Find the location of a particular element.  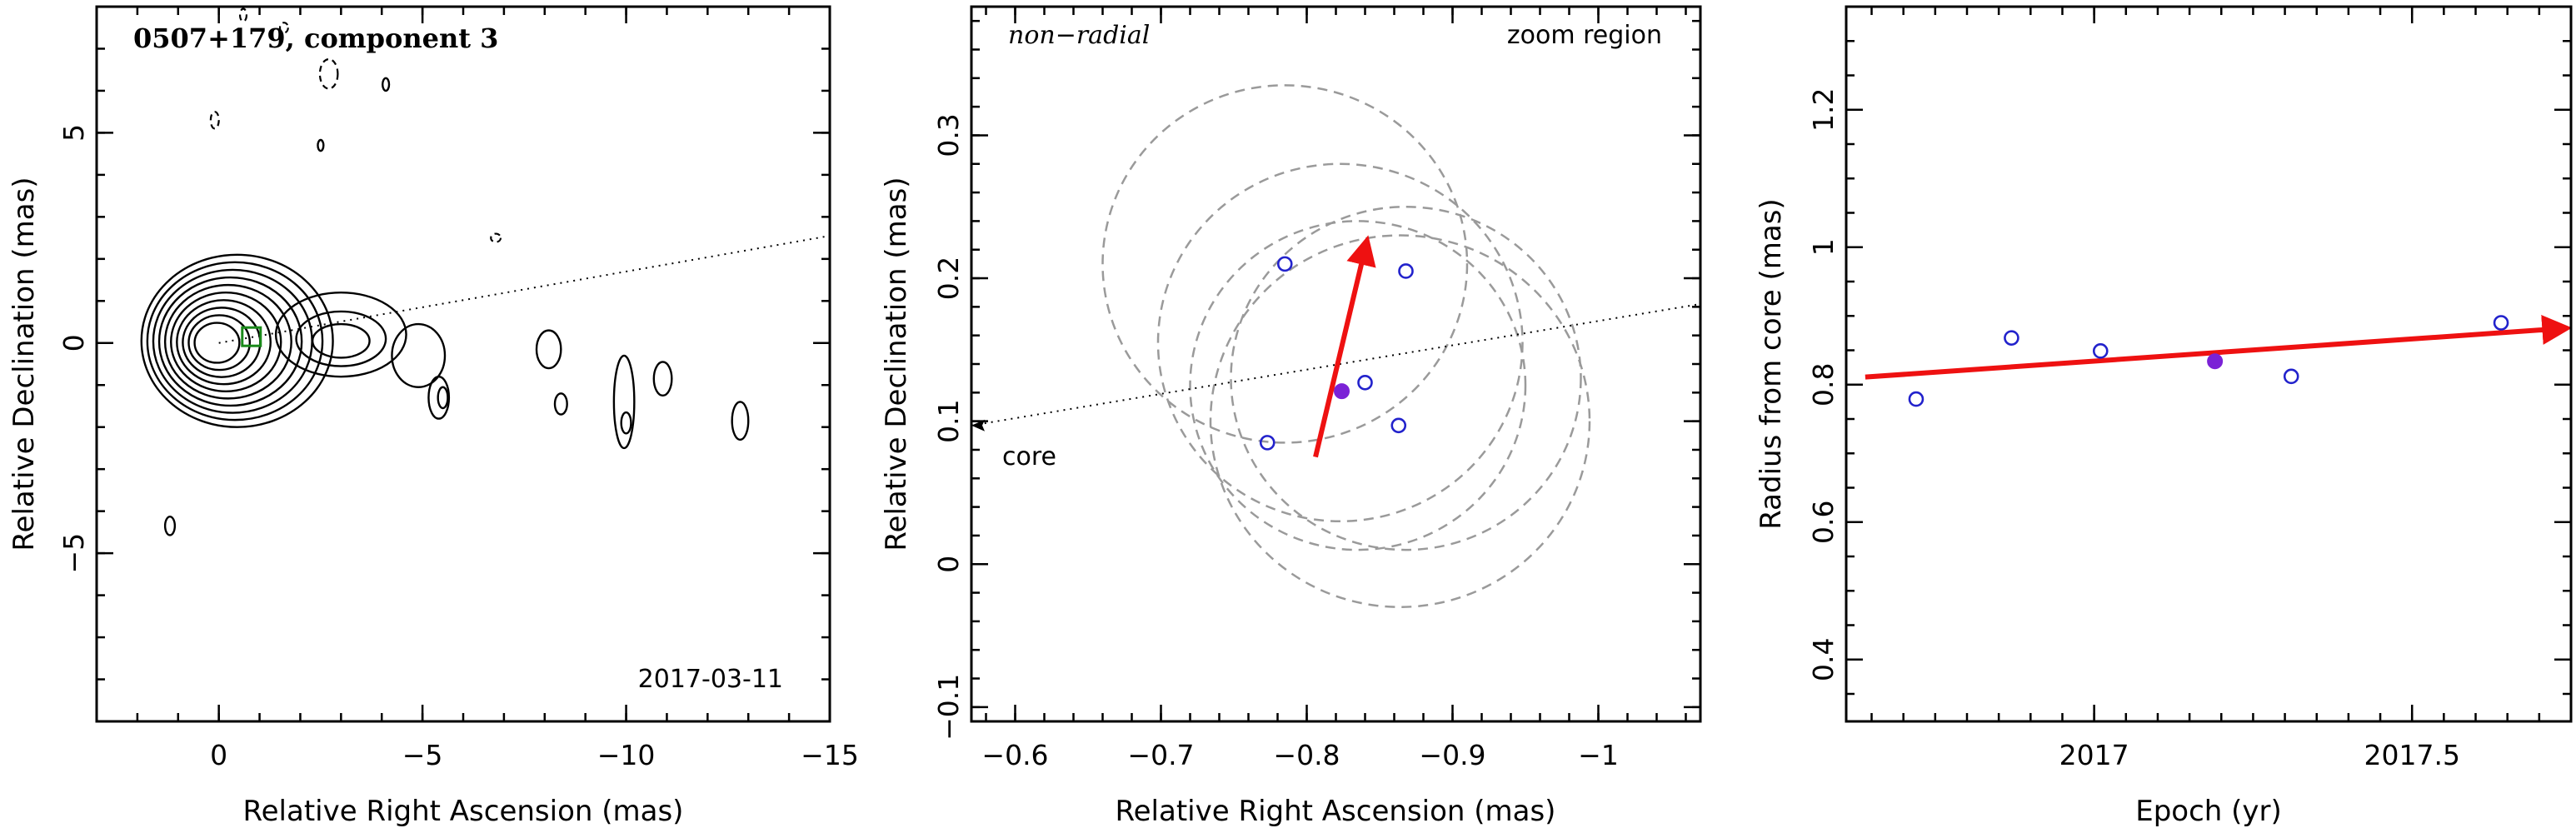

radius-ytick-label: 1 is located at coordinates (1823, 247).